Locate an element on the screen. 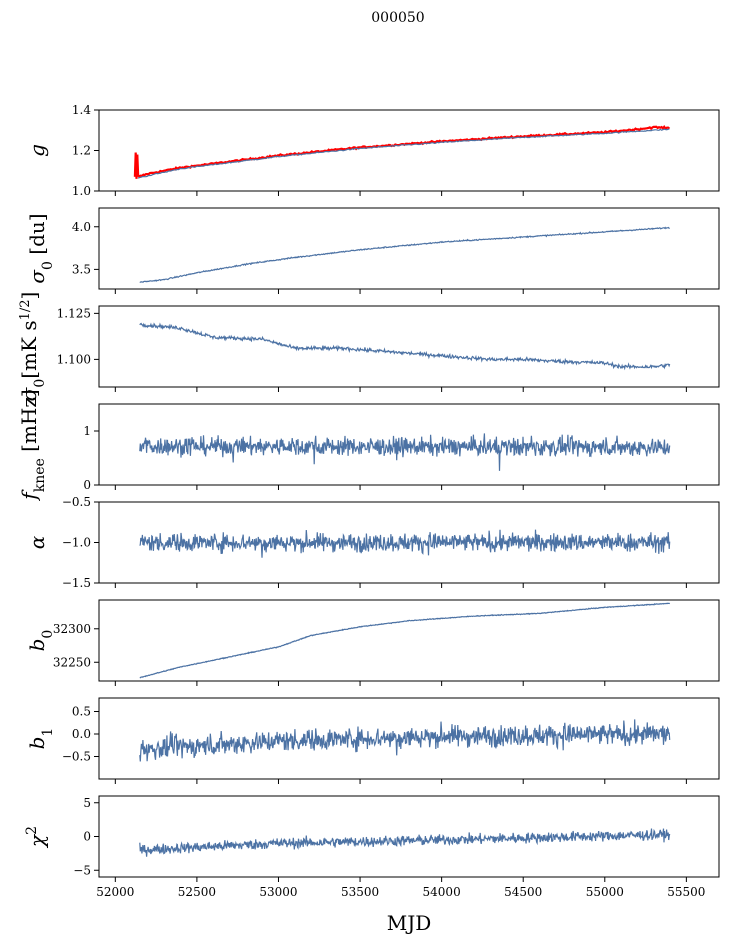 This screenshot has height=944, width=729. y-tick-label-b1: 0.0 is located at coordinates (81, 734).